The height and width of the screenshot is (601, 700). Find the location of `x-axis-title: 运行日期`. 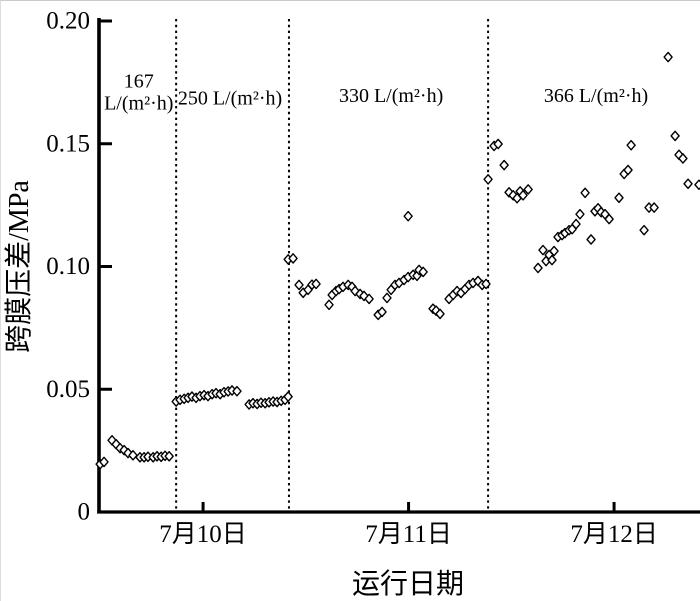

x-axis-title: 运行日期 is located at coordinates (408, 584).